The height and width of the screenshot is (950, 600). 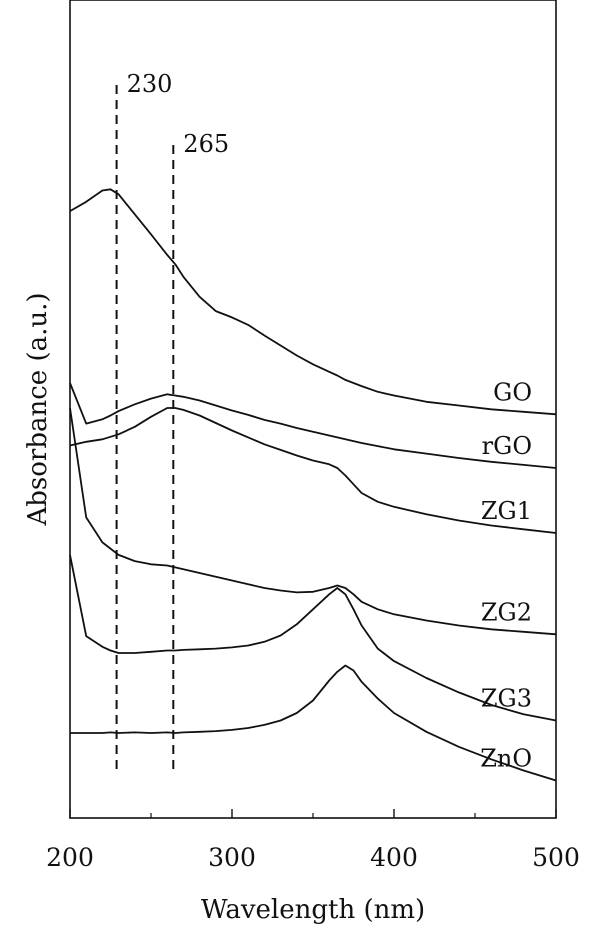 What do you see at coordinates (38, 409) in the screenshot?
I see `y-axis-label: Absorbance (a.u.)` at bounding box center [38, 409].